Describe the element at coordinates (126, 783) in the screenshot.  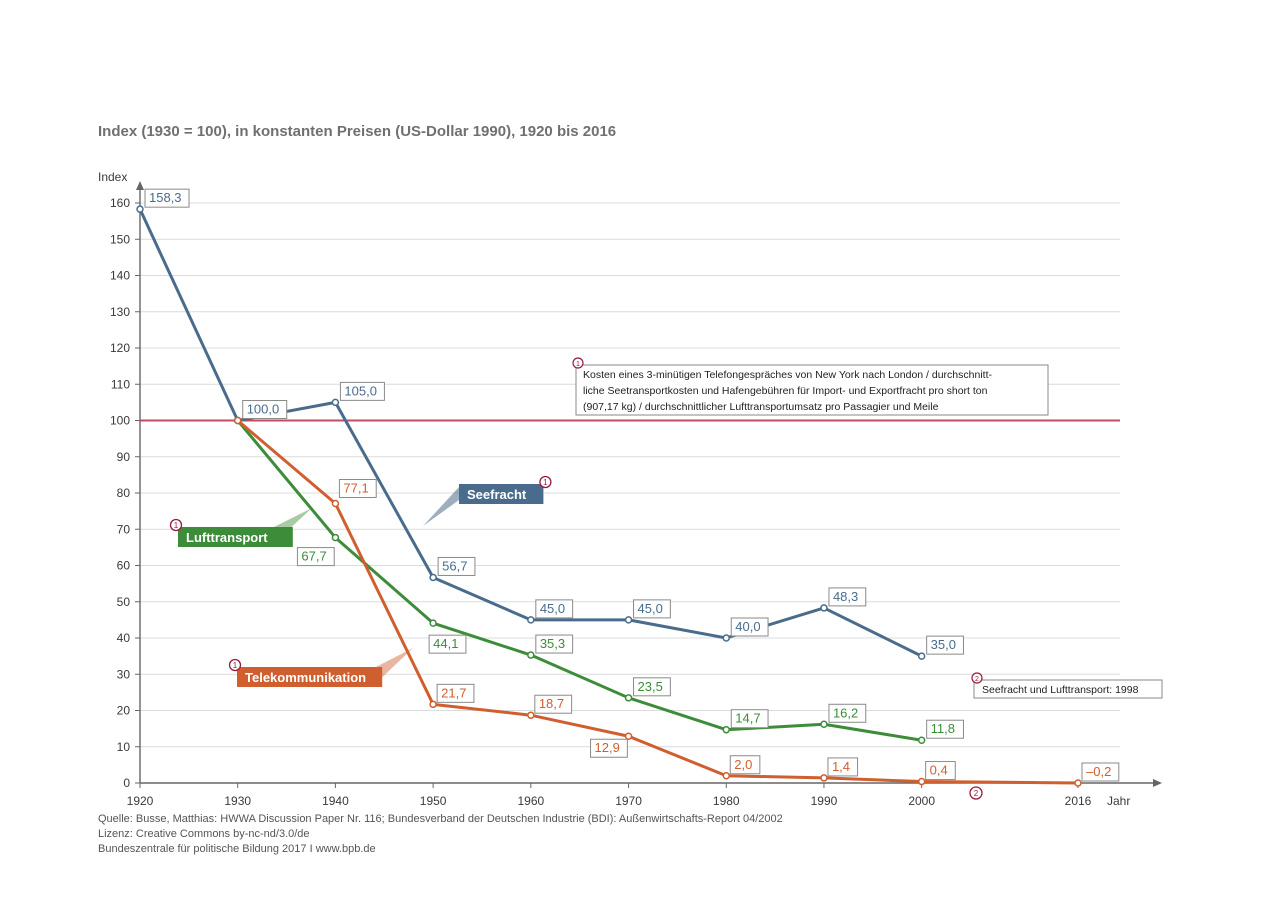
I see `y-tick-label: 0` at that location.